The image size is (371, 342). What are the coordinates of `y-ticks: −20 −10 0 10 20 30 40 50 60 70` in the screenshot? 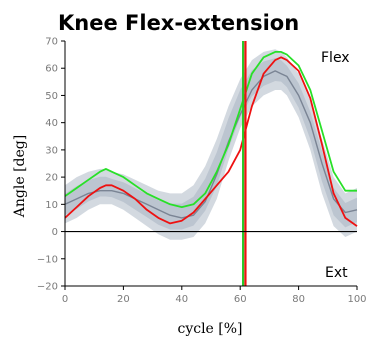 It's located at (51, 165).